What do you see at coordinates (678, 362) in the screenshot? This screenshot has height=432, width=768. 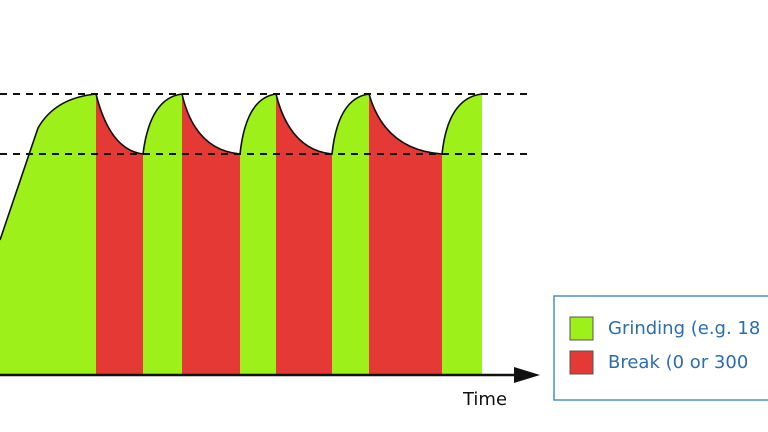 I see `legend-label: Break (0 or 300` at bounding box center [678, 362].